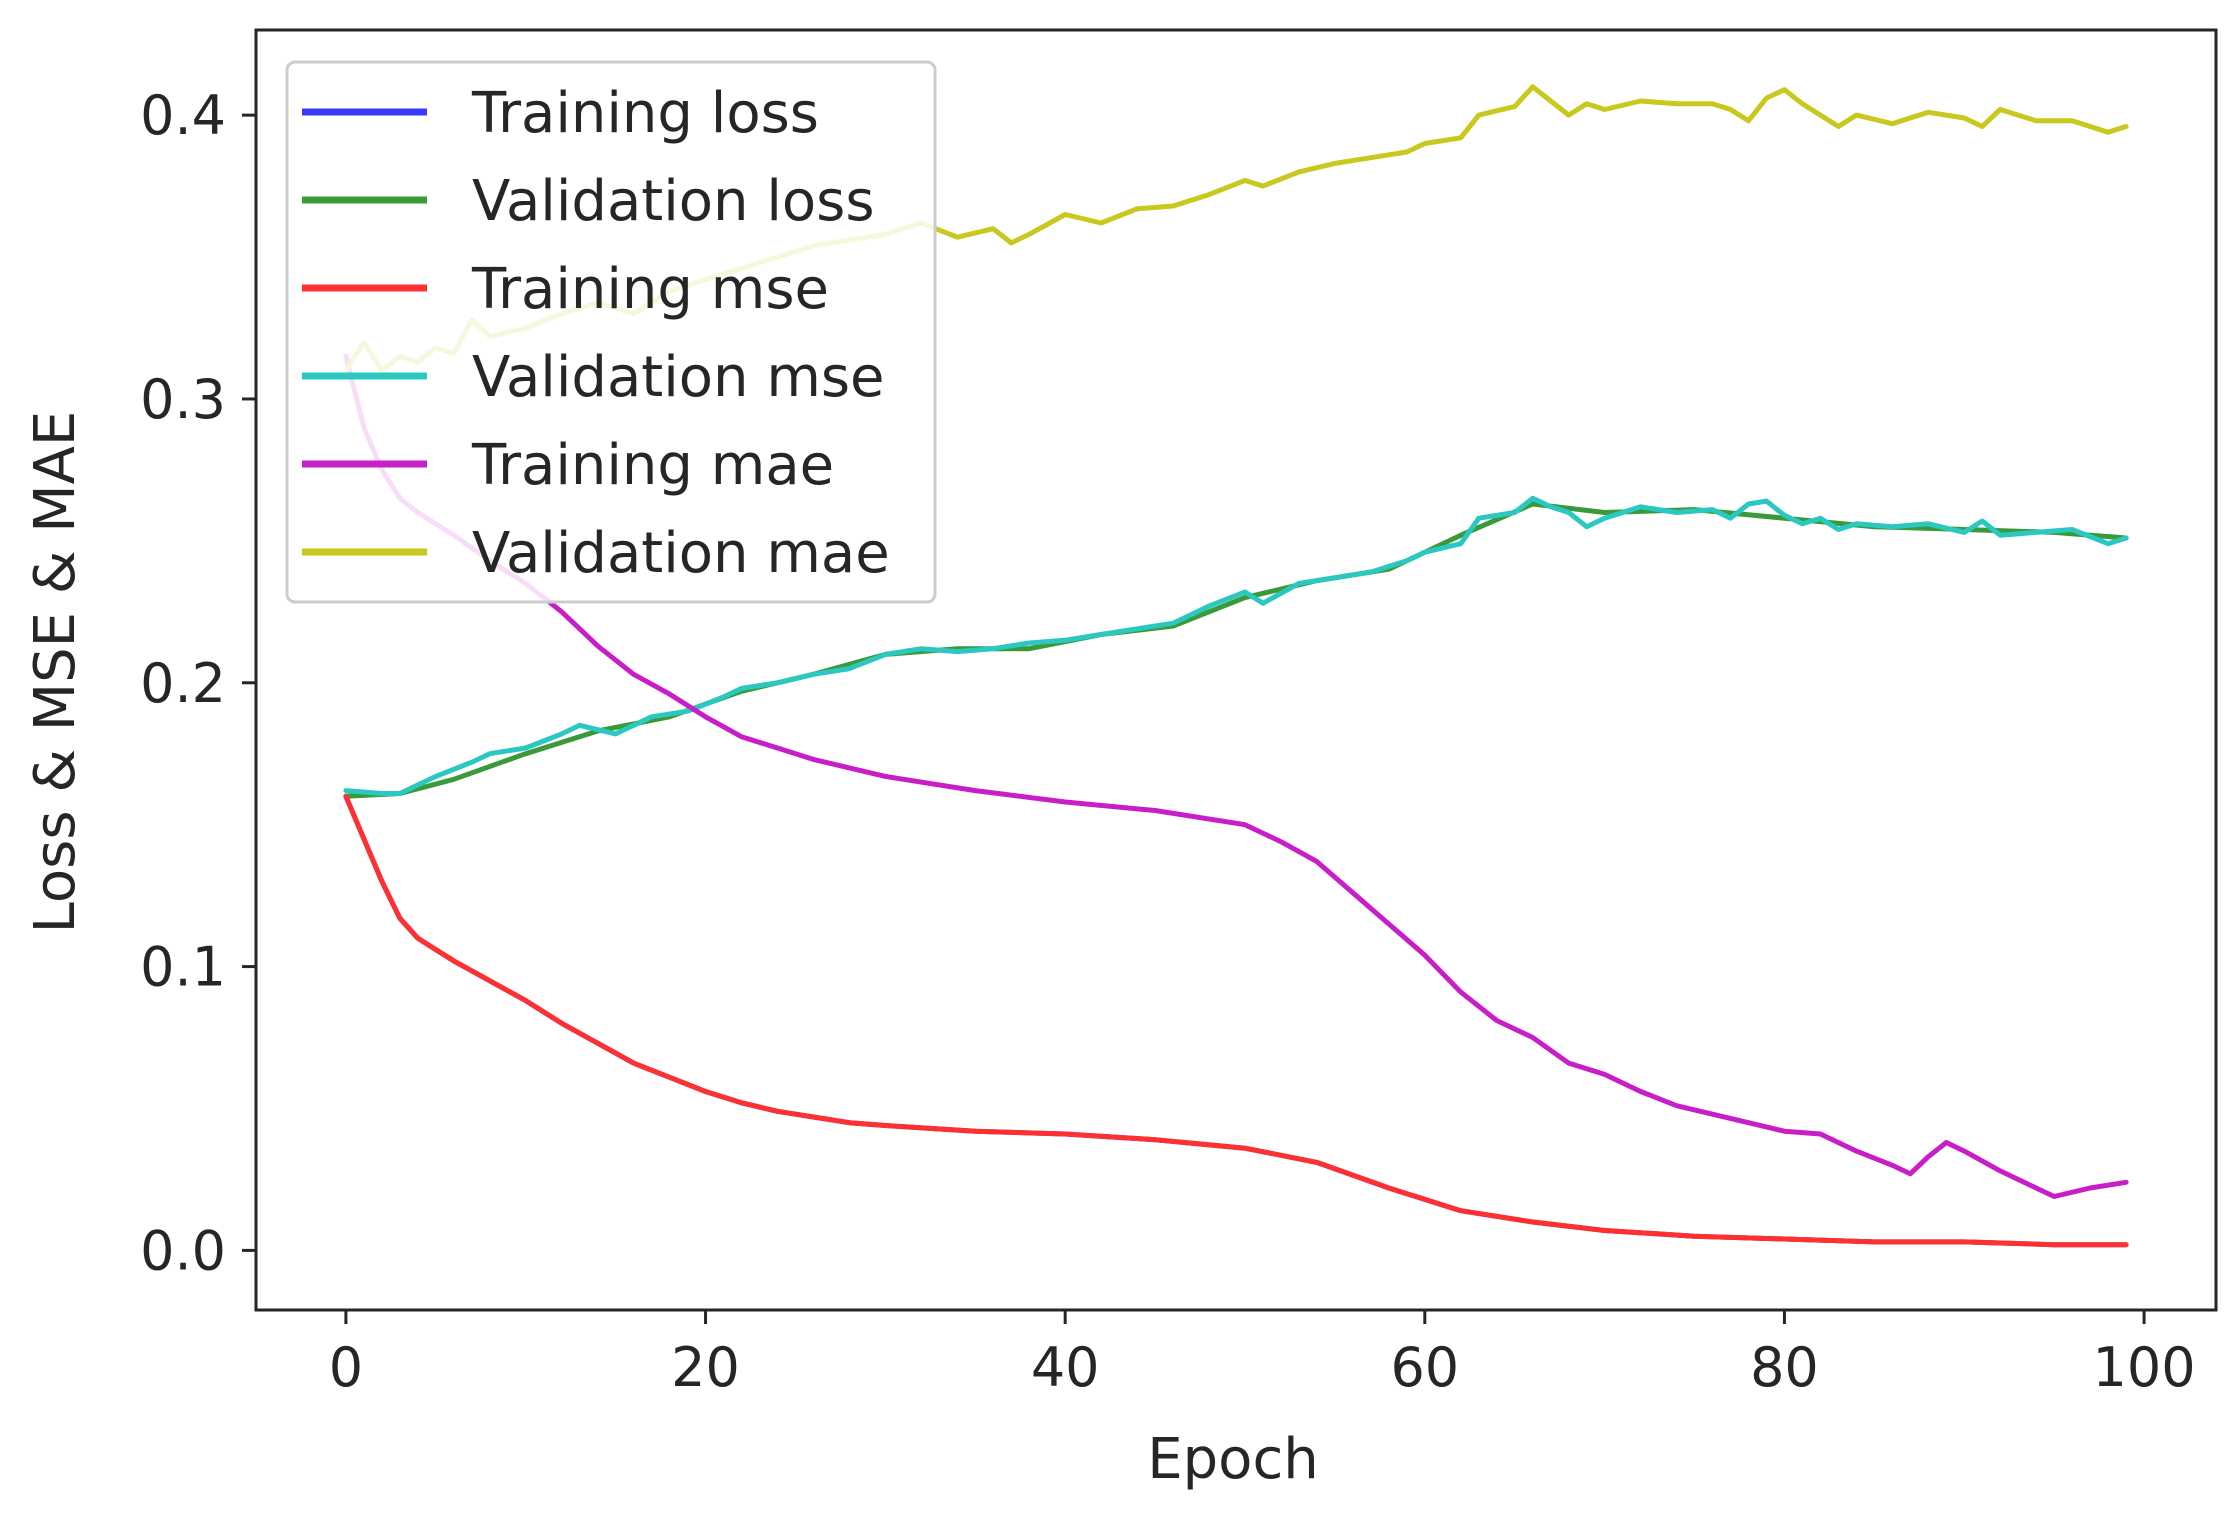 Image resolution: width=2236 pixels, height=1514 pixels. I want to click on x-axis: 0 20 40 60 80 100, so click(1262, 1354).